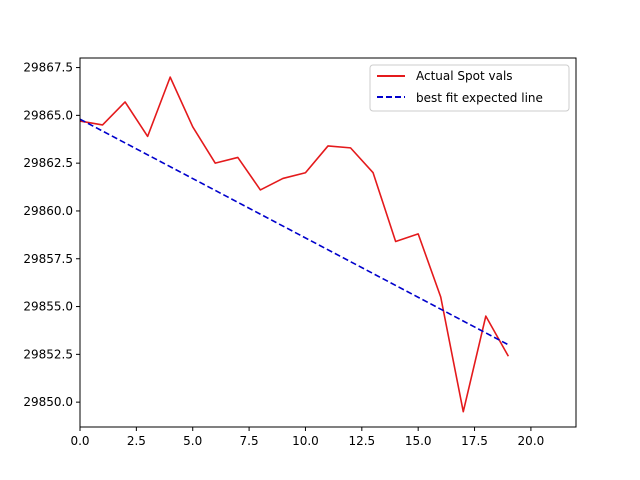 The image size is (640, 480). Describe the element at coordinates (48, 68) in the screenshot. I see `y-tick-label: 29867.5` at that location.